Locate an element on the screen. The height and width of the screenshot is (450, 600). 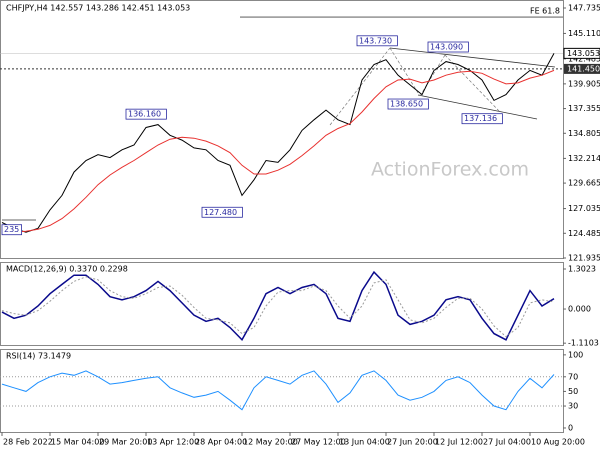
y-tick-label: 129.665 is located at coordinates (584, 183).